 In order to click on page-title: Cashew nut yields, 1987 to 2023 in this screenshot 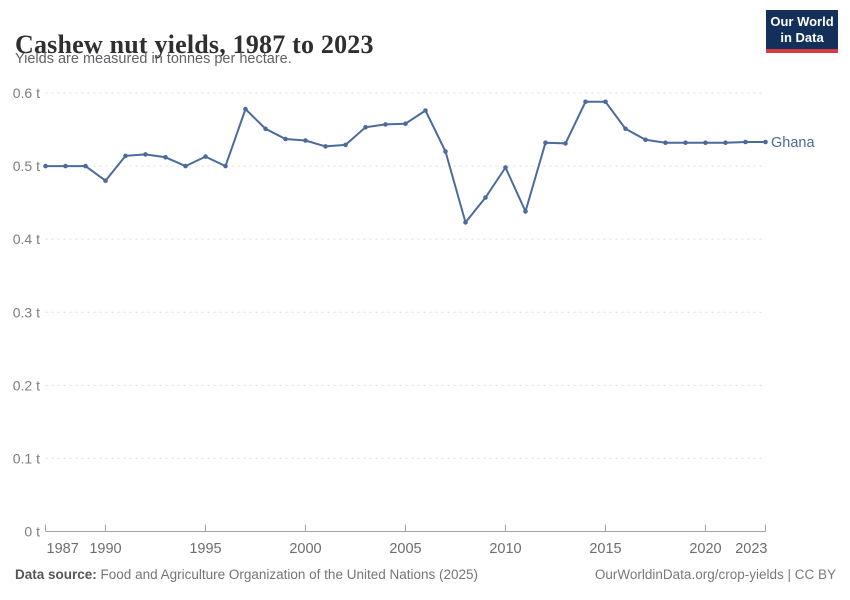, I will do `click(194, 45)`.